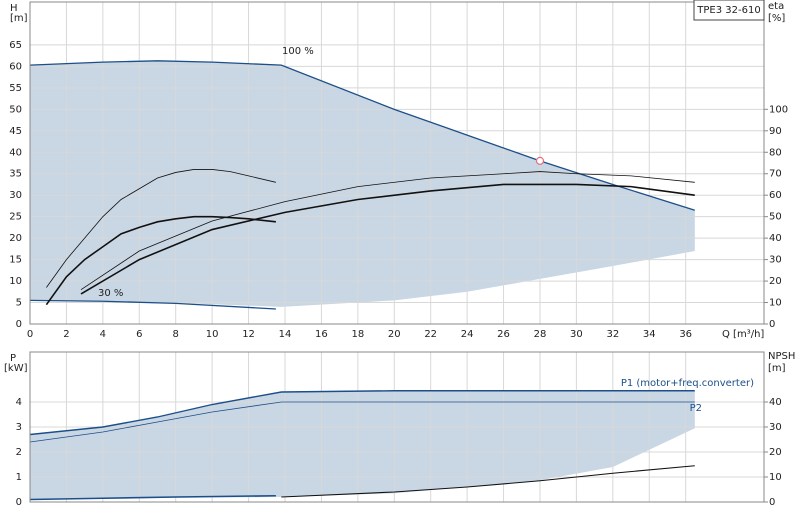 This screenshot has height=520, width=800. What do you see at coordinates (687, 383) in the screenshot?
I see `curve-label: P1 (motor+freq.converter)` at bounding box center [687, 383].